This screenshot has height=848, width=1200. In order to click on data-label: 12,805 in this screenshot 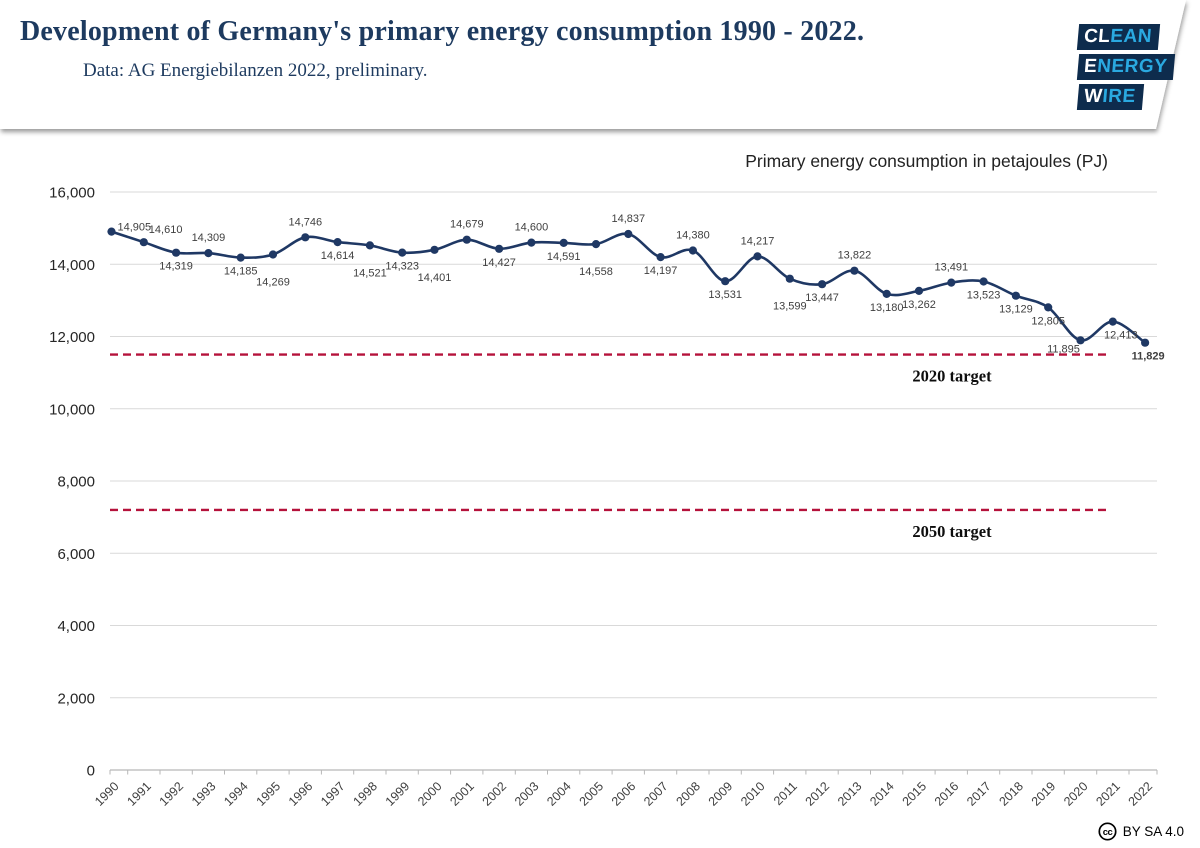, I will do `click(1048, 321)`.